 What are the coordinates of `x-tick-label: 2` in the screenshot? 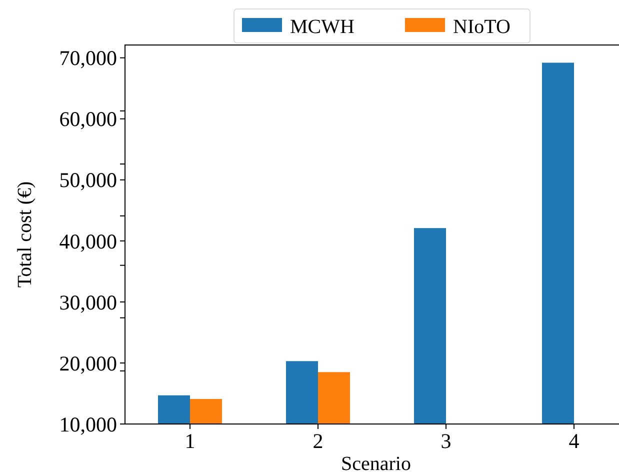 It's located at (318, 441).